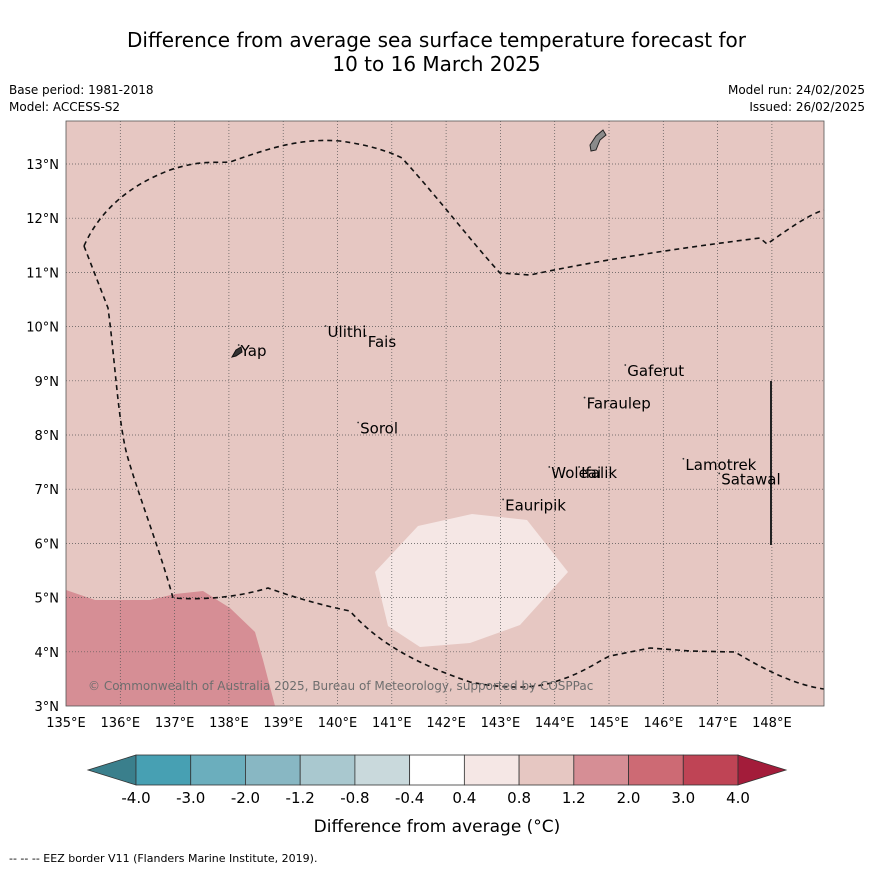 This screenshot has width=873, height=873. What do you see at coordinates (619, 404) in the screenshot?
I see `place-label: Faraulep` at bounding box center [619, 404].